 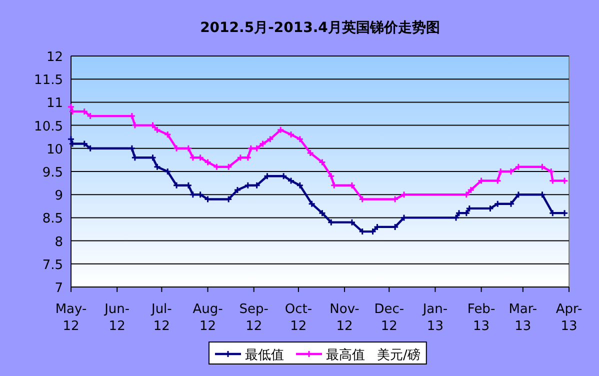 What do you see at coordinates (117, 318) in the screenshot?
I see `x-tick-label: Jun-12` at bounding box center [117, 318].